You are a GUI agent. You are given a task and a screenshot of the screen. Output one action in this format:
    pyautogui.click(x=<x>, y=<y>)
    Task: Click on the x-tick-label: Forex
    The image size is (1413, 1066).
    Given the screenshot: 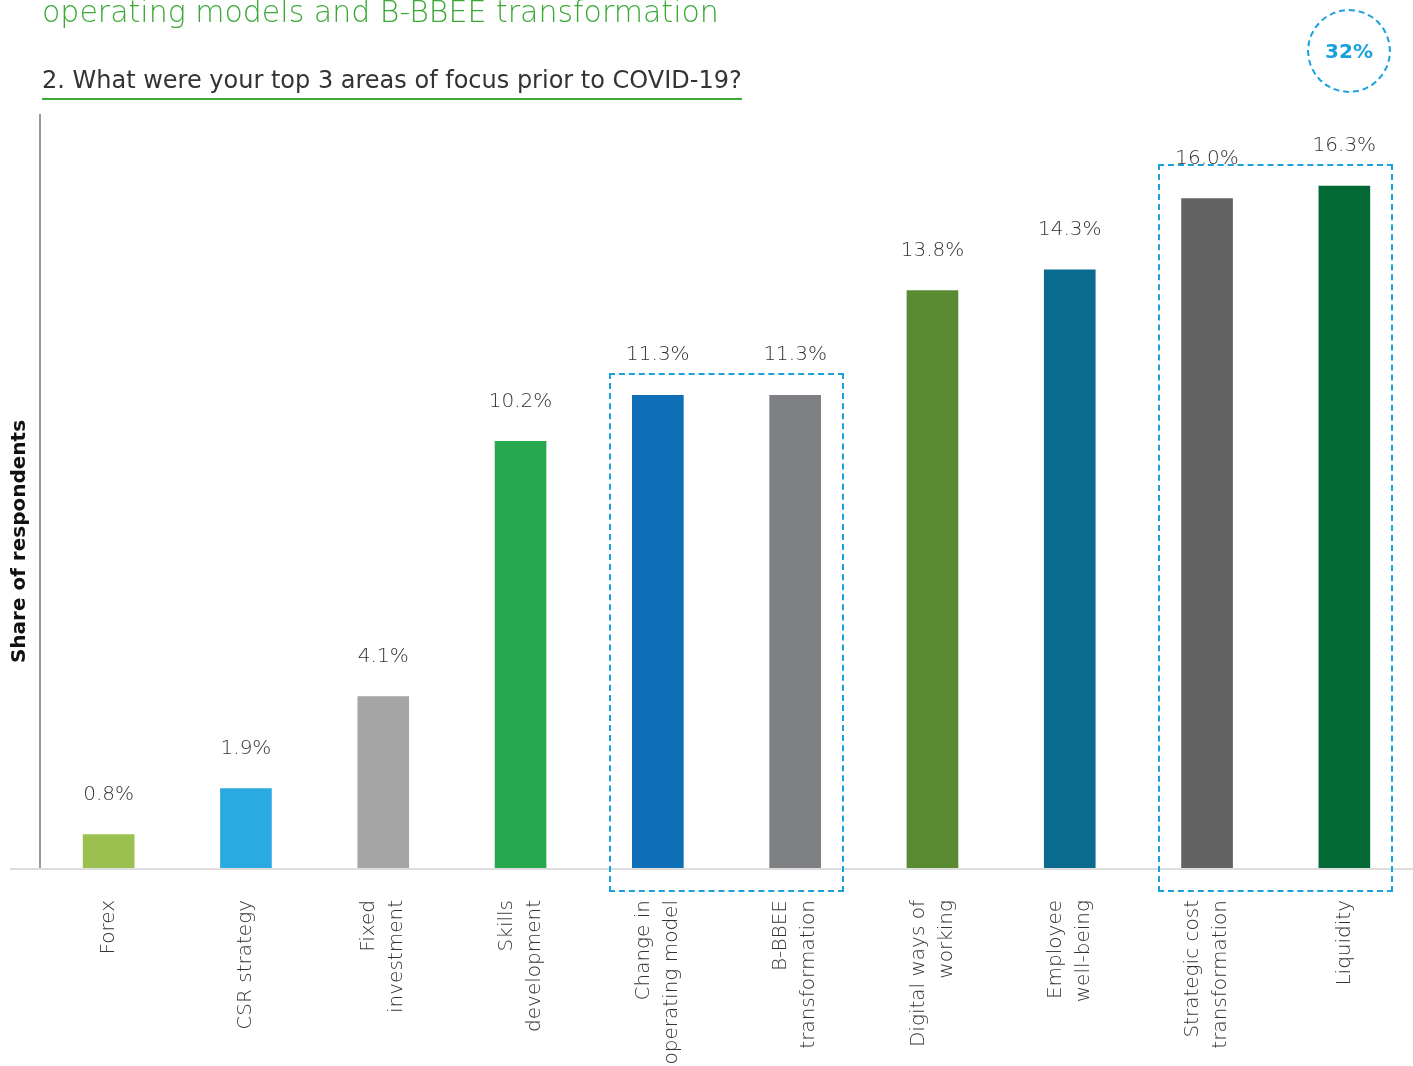 What is the action you would take?
    pyautogui.click(x=106, y=927)
    